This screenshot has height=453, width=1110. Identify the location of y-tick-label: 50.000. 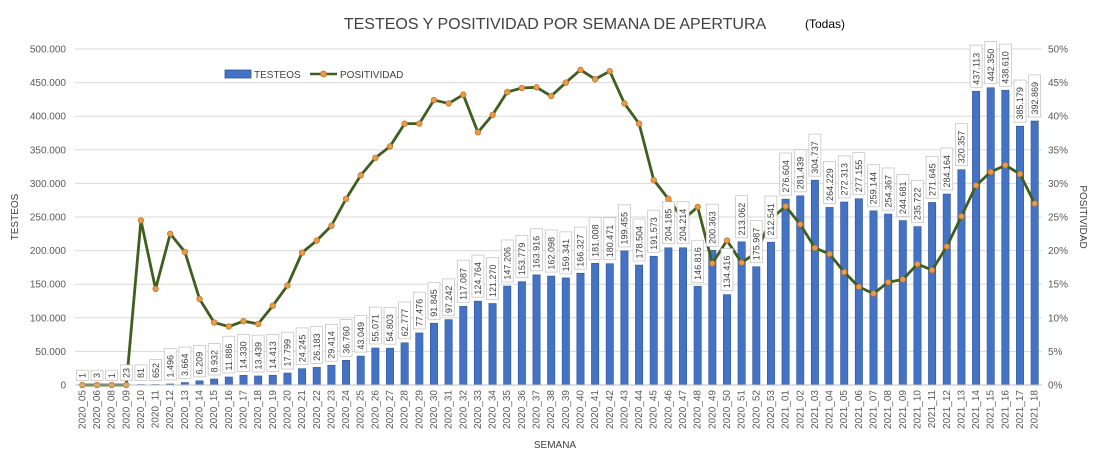
(50, 352).